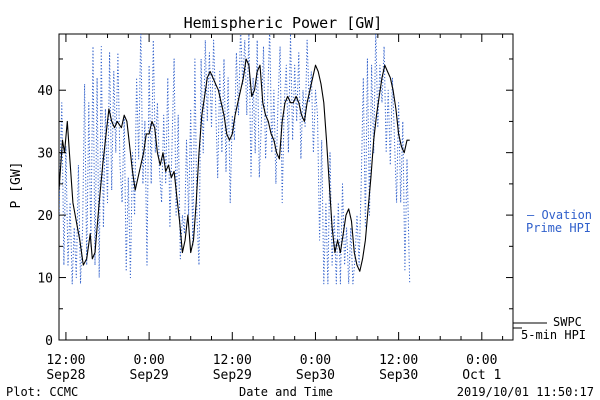 Image resolution: width=600 pixels, height=400 pixels. What do you see at coordinates (558, 228) in the screenshot?
I see `legend-ovation-label: Prime HPI` at bounding box center [558, 228].